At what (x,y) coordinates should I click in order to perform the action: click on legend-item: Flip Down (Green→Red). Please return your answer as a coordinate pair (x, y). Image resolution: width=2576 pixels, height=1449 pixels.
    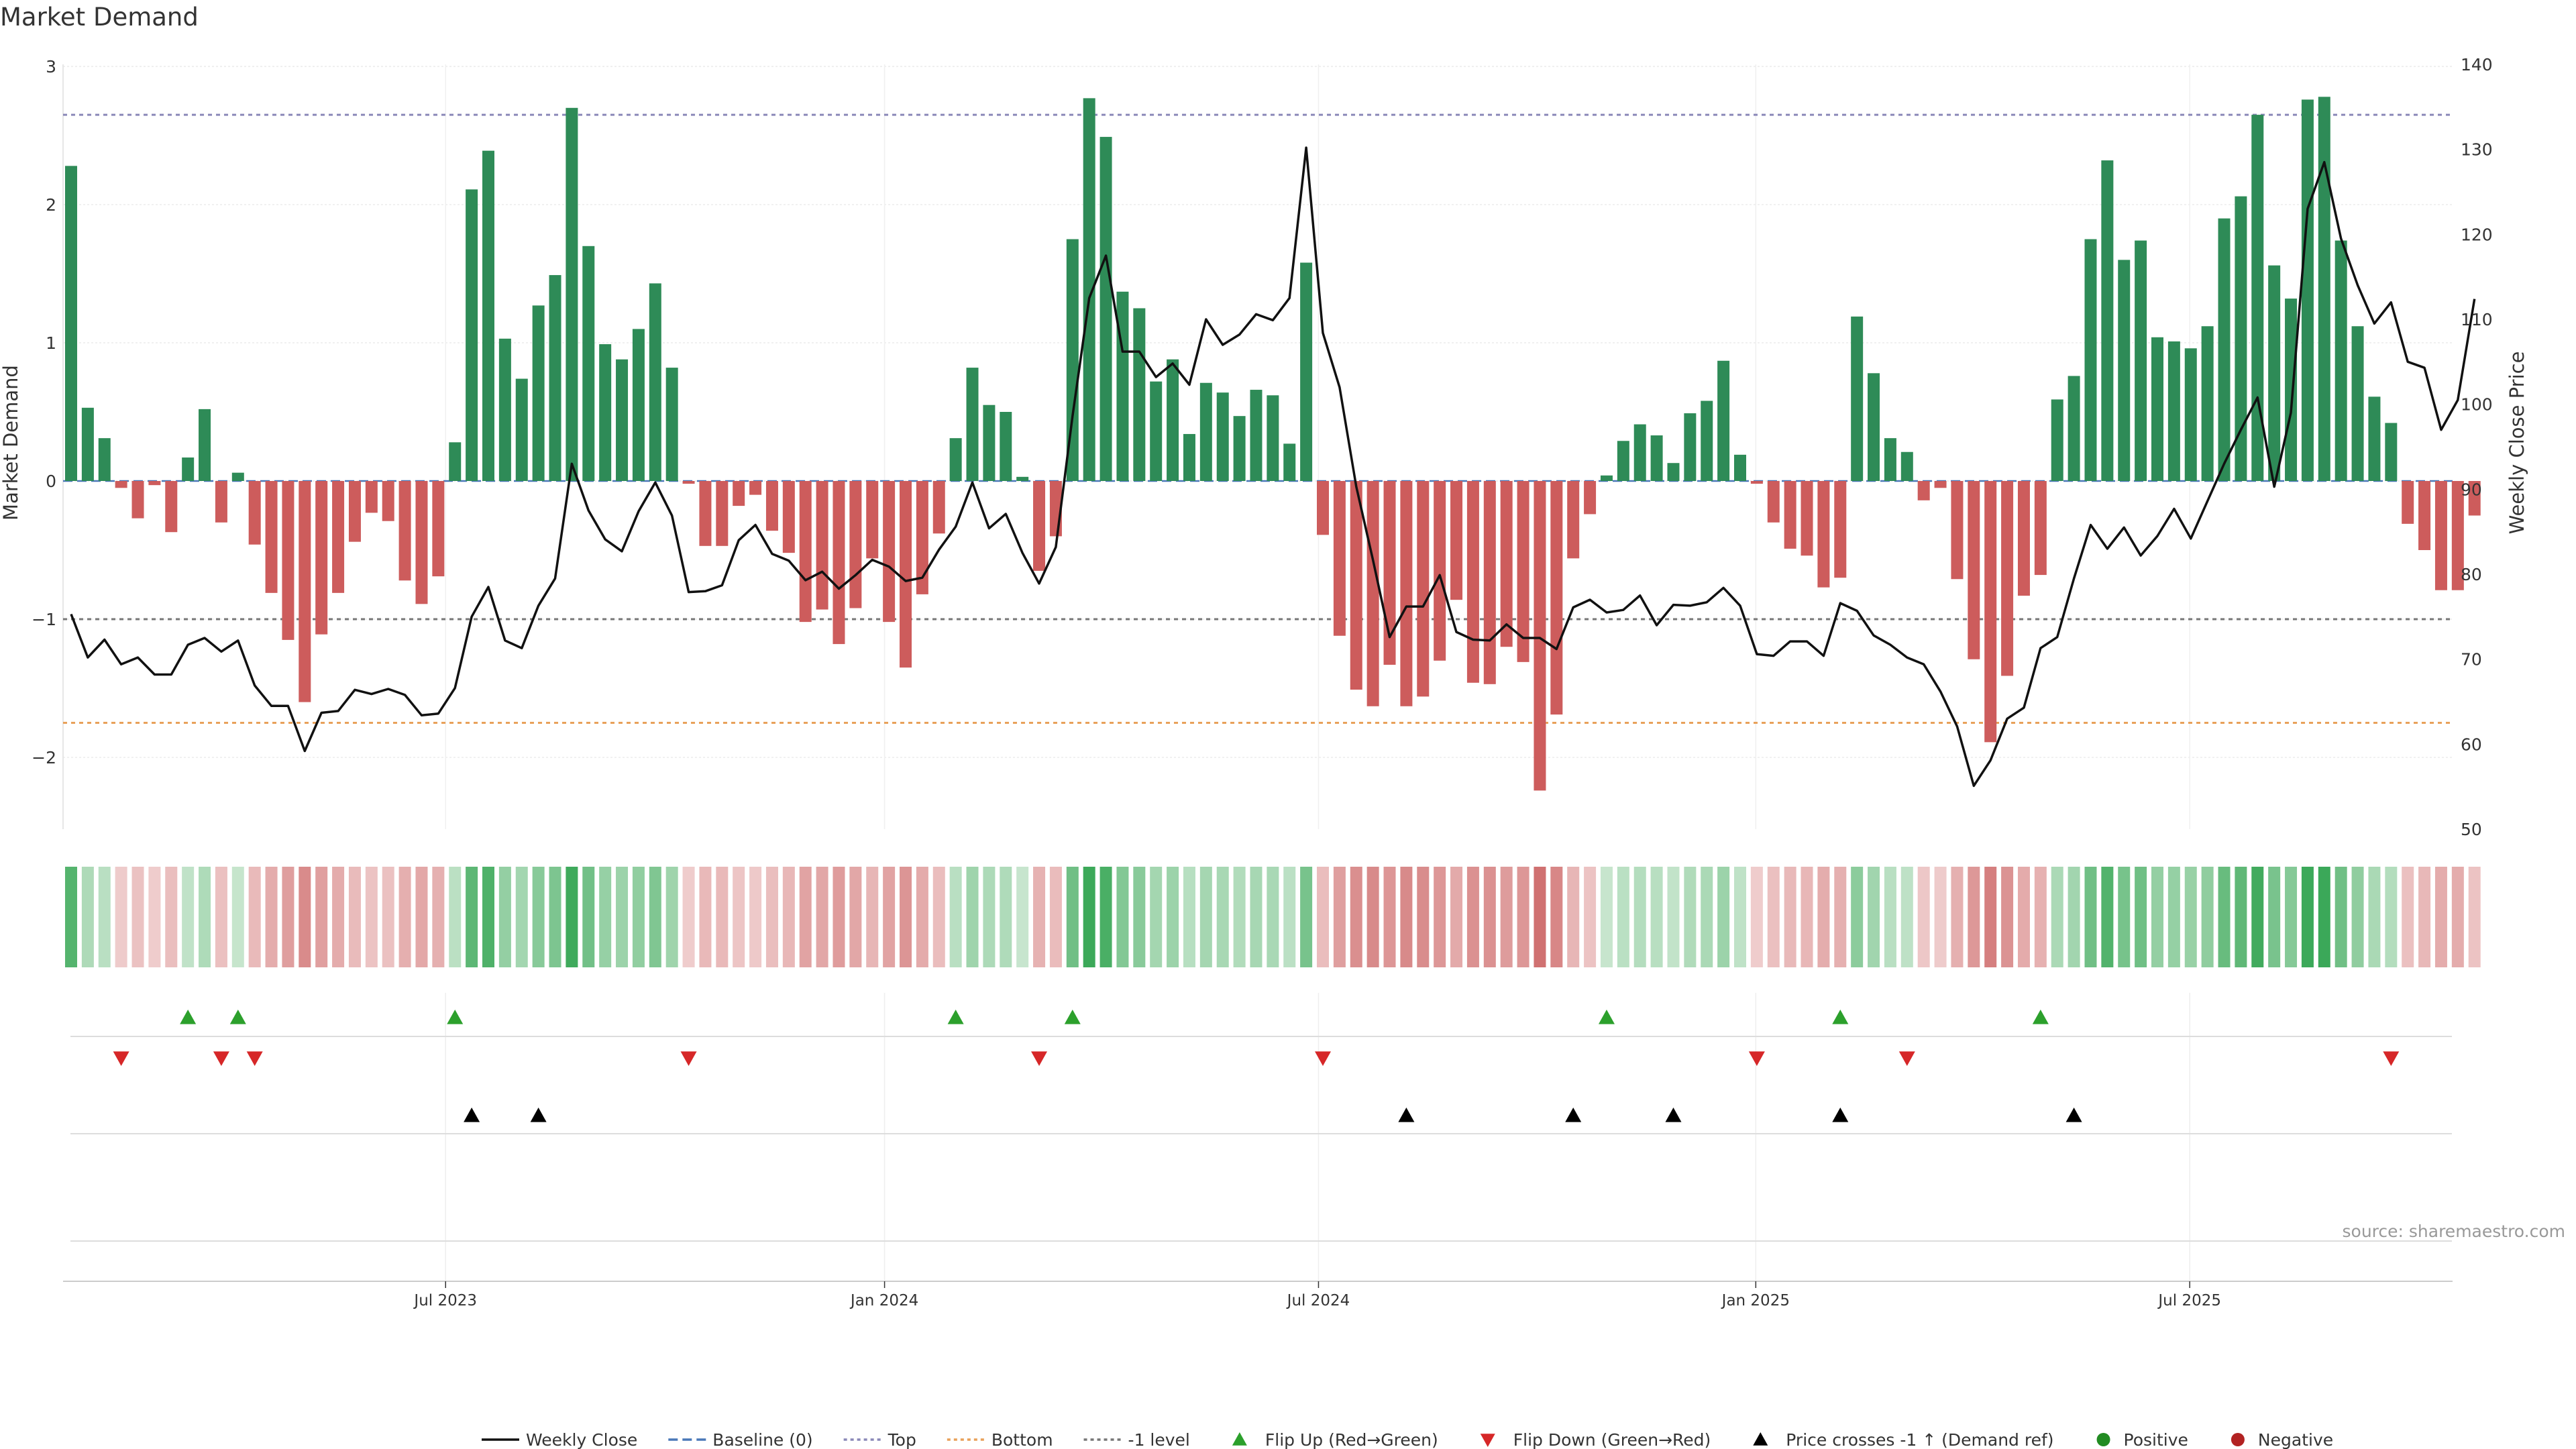
    Looking at the image, I should click on (1595, 1439).